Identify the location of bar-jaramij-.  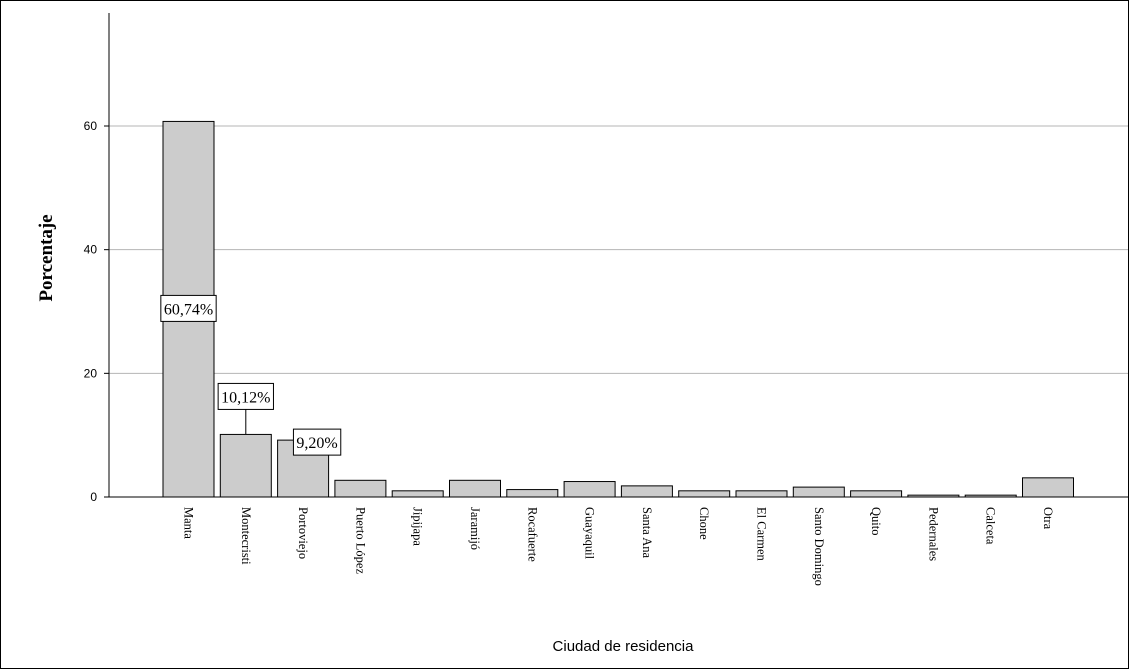
(475, 488).